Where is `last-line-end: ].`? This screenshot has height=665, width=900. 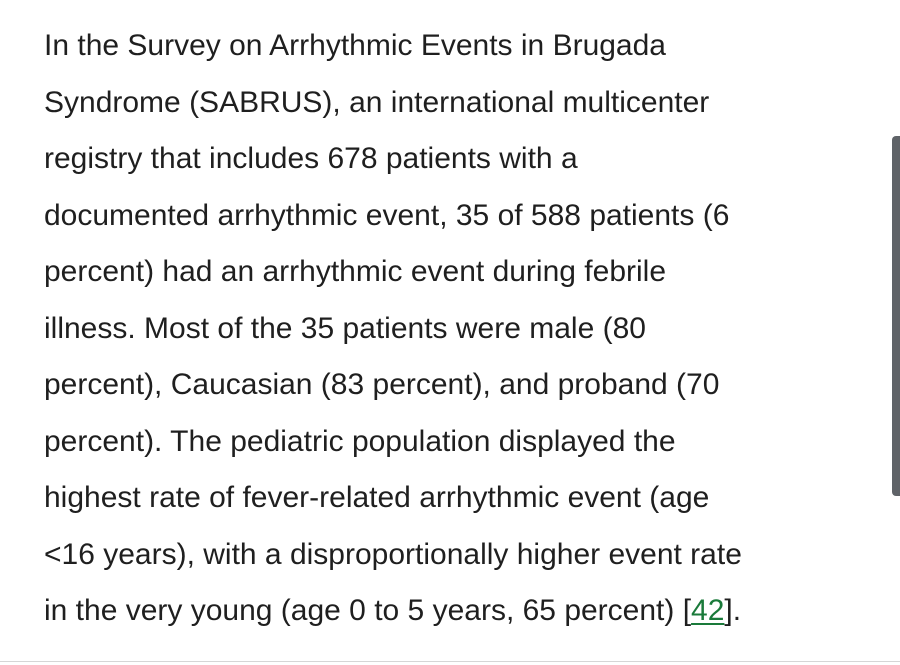 last-line-end: ]. is located at coordinates (733, 610).